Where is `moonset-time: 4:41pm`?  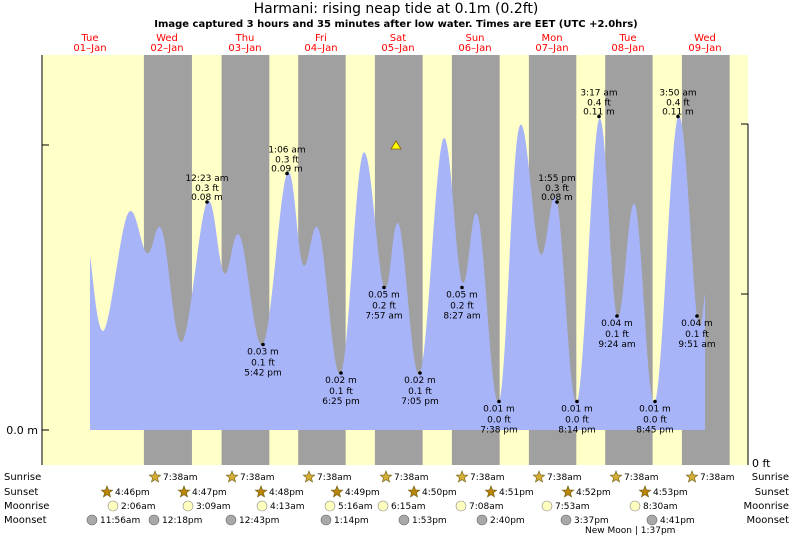
moonset-time: 4:41pm is located at coordinates (677, 521).